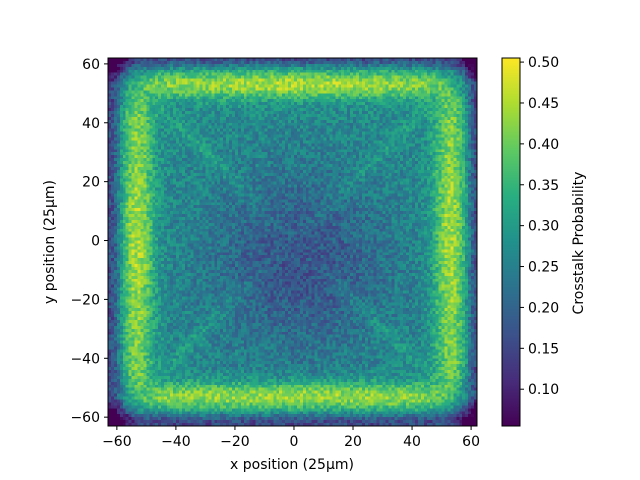 This screenshot has width=640, height=480. I want to click on y-axis: −60 −40 −20 0 20 40 60, so click(89, 241).